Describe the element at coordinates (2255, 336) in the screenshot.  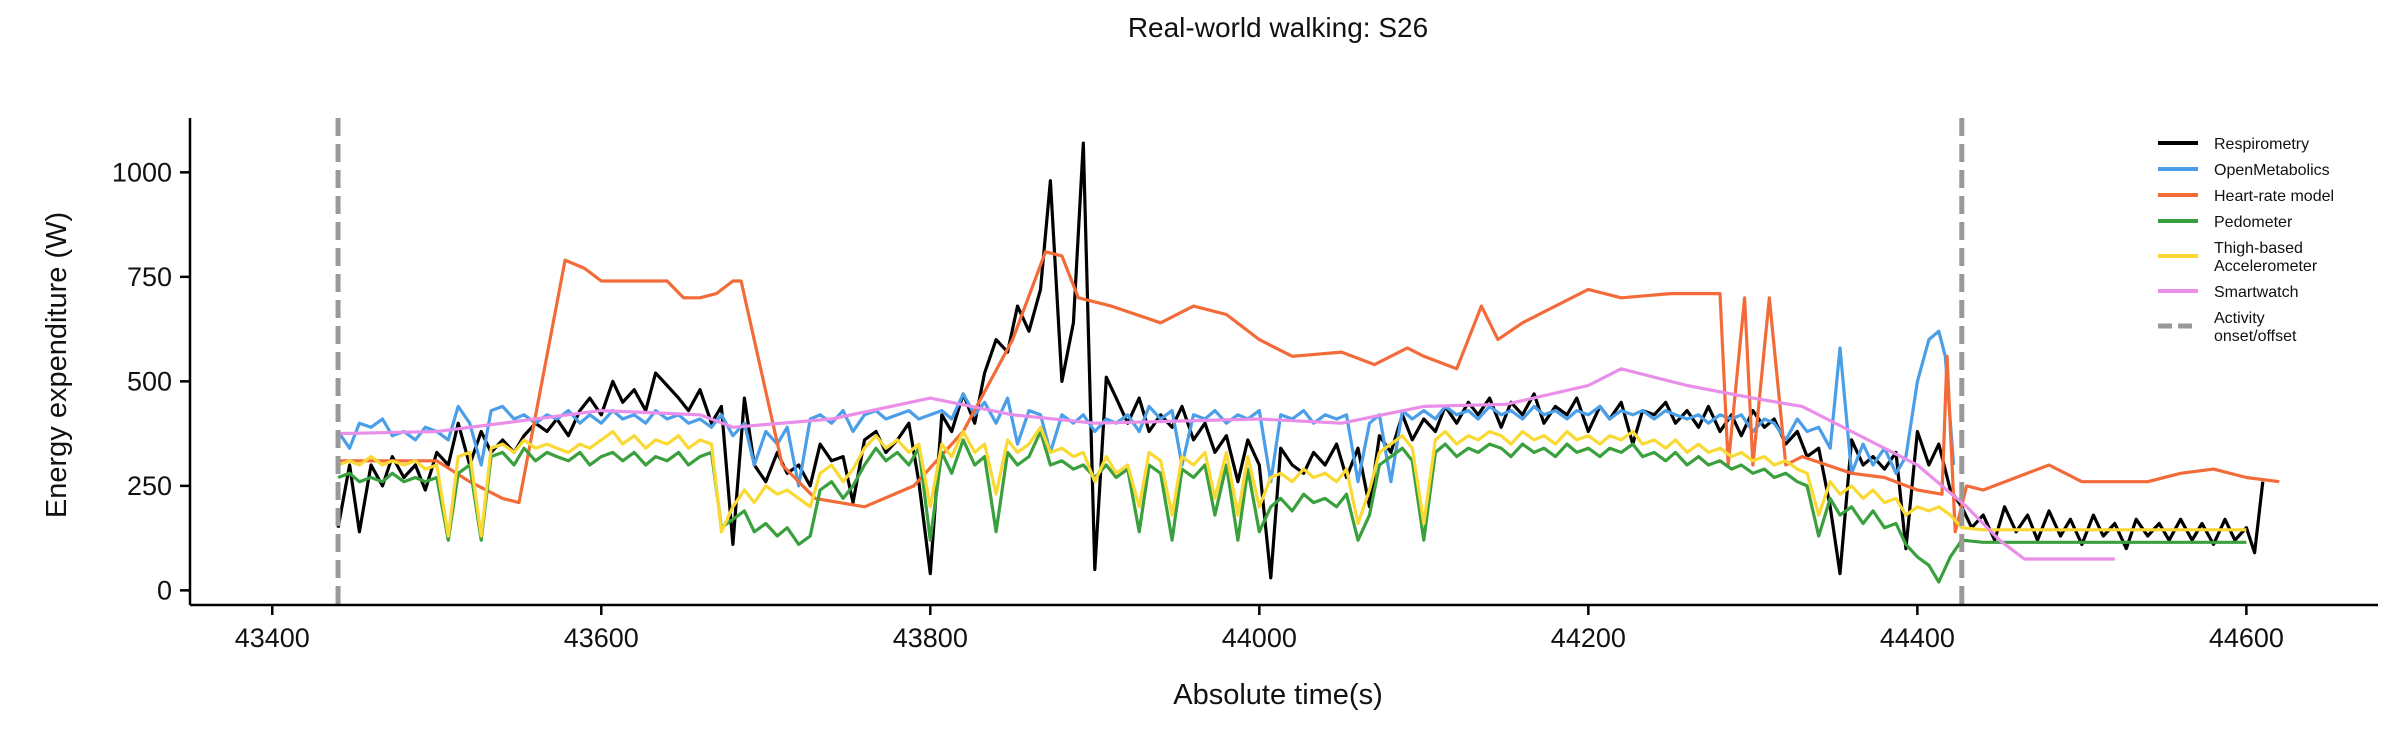
I see `legend-label-activity-onset-offset: onset/offset` at that location.